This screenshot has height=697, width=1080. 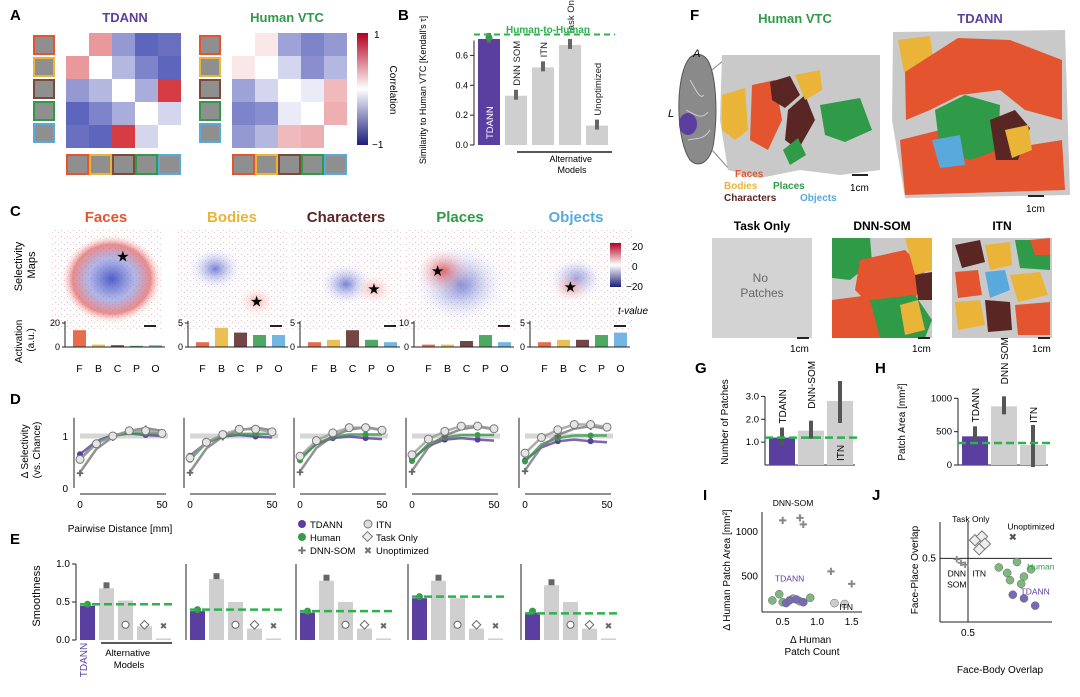 I want to click on bar-label: DNN-SOM, so click(x=812, y=385).